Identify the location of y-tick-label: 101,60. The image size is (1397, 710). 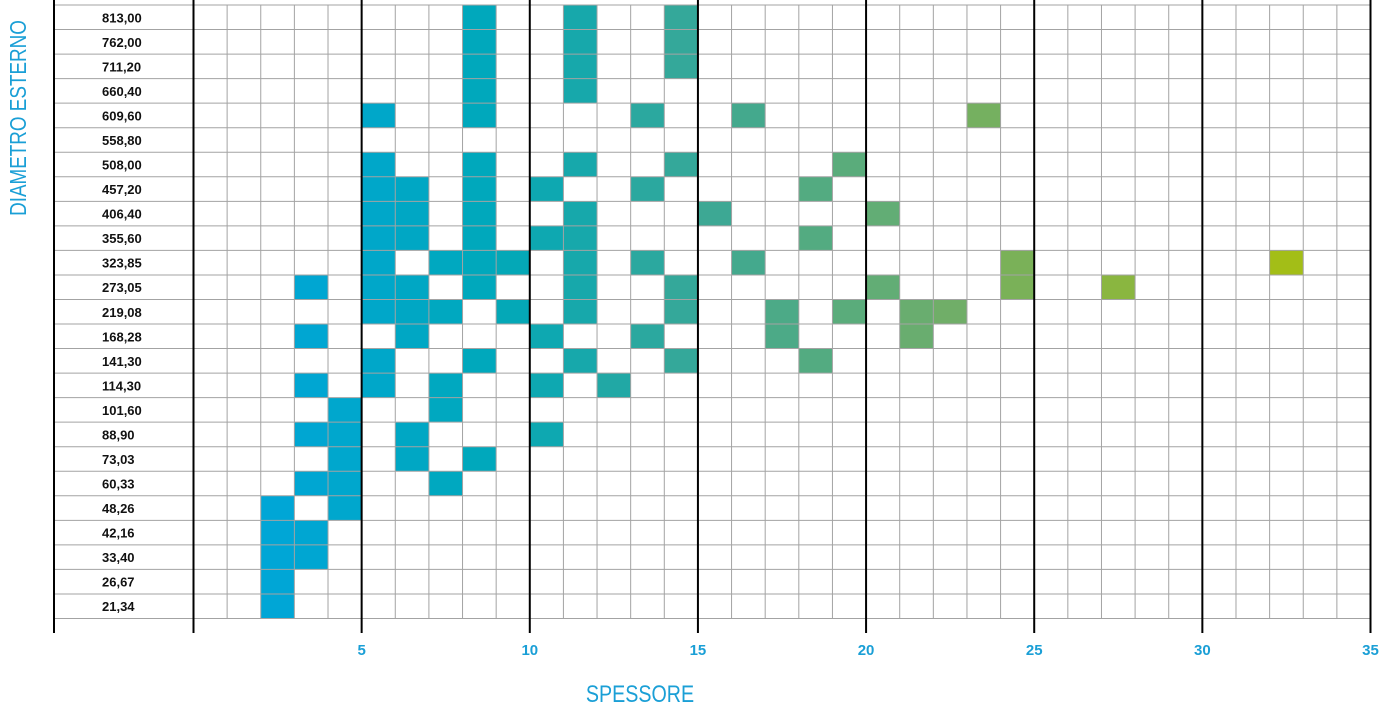
(122, 410).